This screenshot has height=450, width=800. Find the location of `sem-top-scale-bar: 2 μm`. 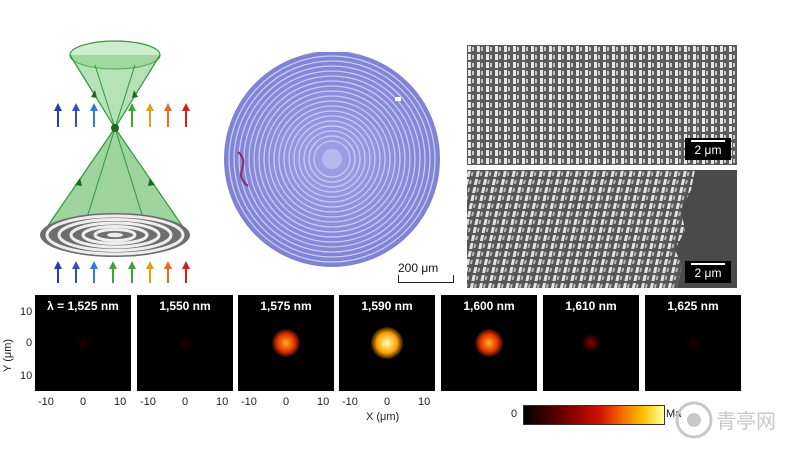

sem-top-scale-bar: 2 μm is located at coordinates (708, 149).